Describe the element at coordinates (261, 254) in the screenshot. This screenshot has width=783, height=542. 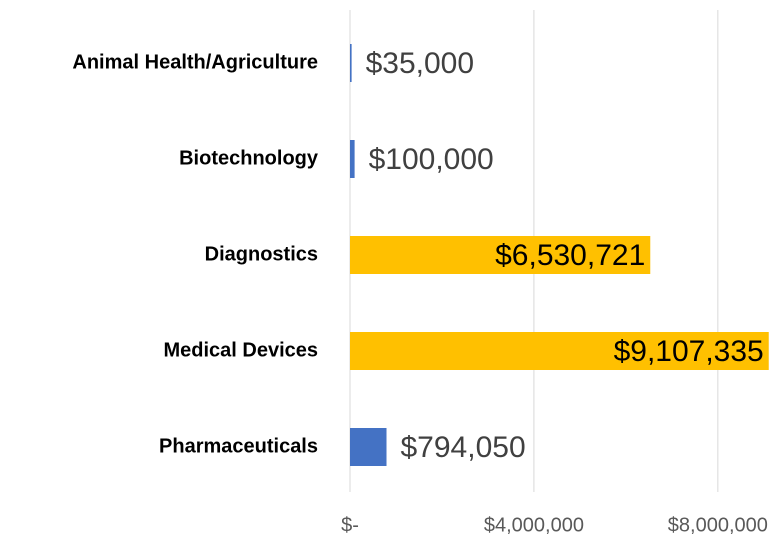
I see `category-label: Diagnostics` at that location.